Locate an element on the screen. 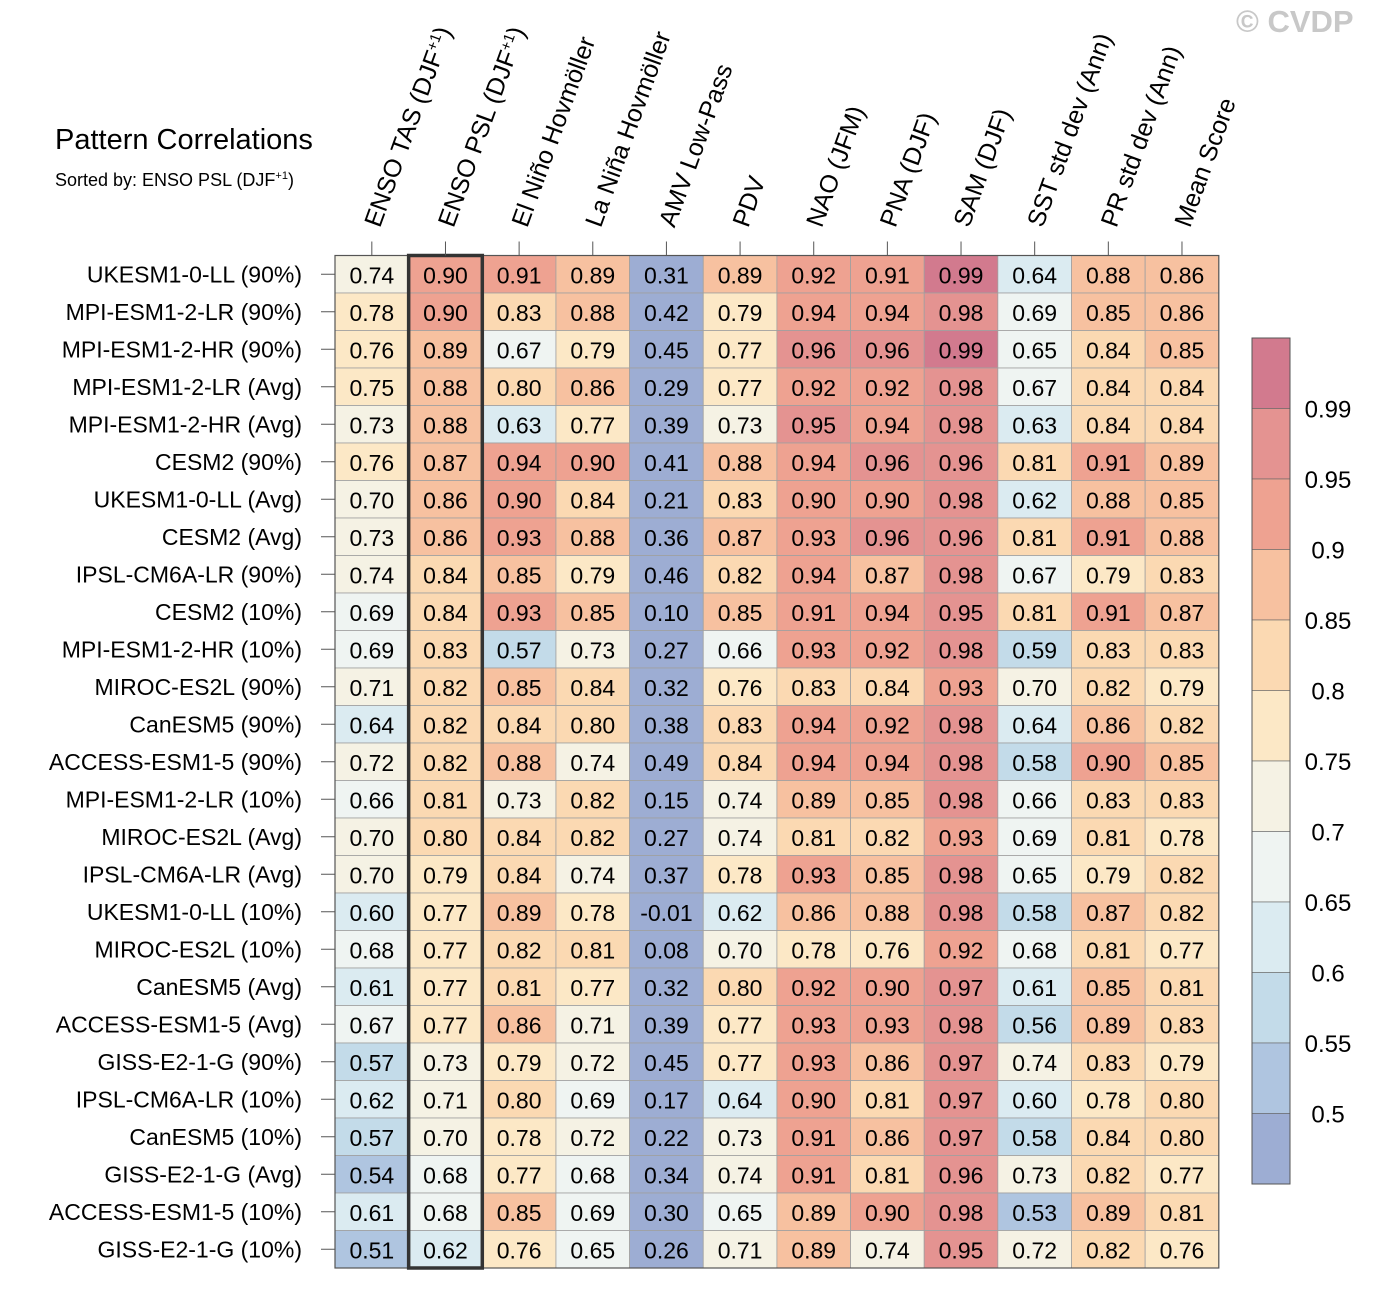  cell-value-label: 0.65 is located at coordinates (740, 1213).